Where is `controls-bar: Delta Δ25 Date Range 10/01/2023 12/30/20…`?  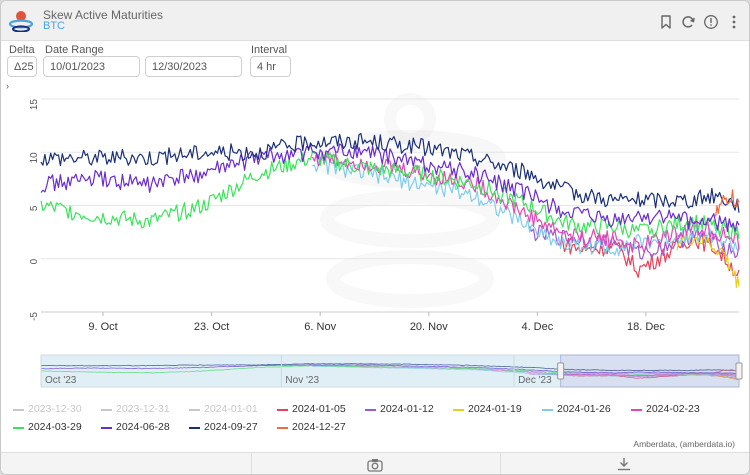
controls-bar: Delta Δ25 Date Range 10/01/2023 12/30/20… is located at coordinates (375, 61).